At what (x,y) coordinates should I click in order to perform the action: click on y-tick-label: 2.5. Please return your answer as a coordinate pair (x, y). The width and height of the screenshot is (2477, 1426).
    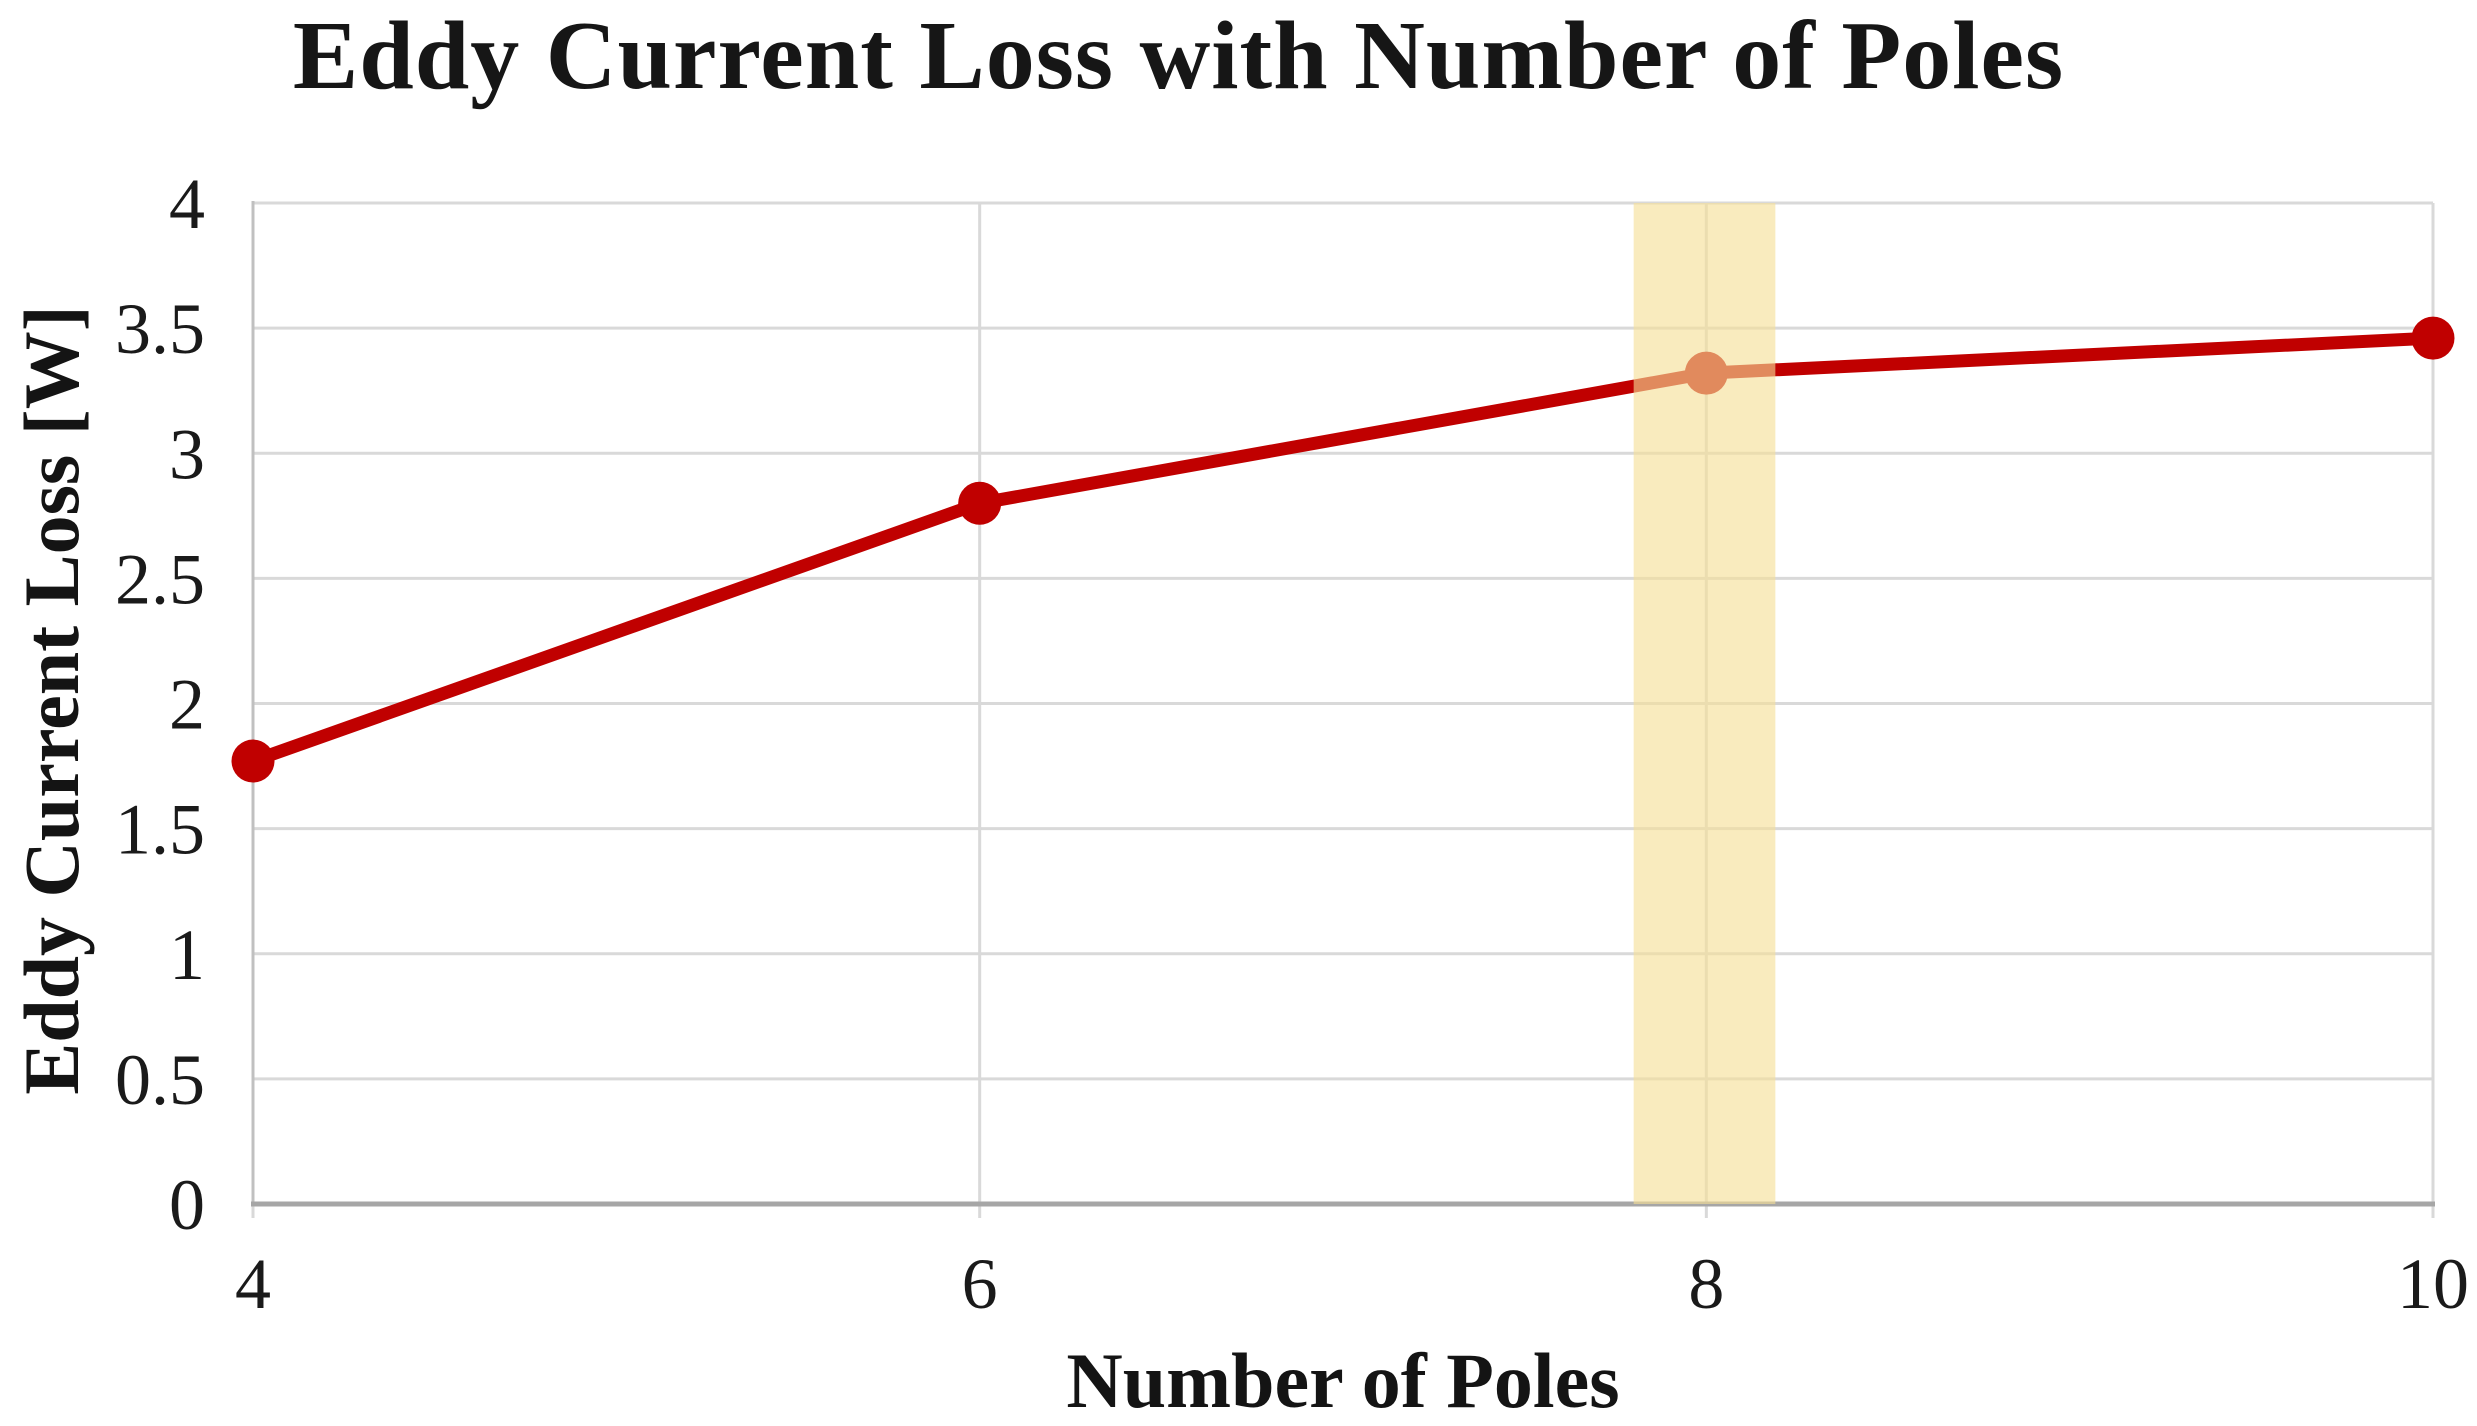
    Looking at the image, I should click on (160, 579).